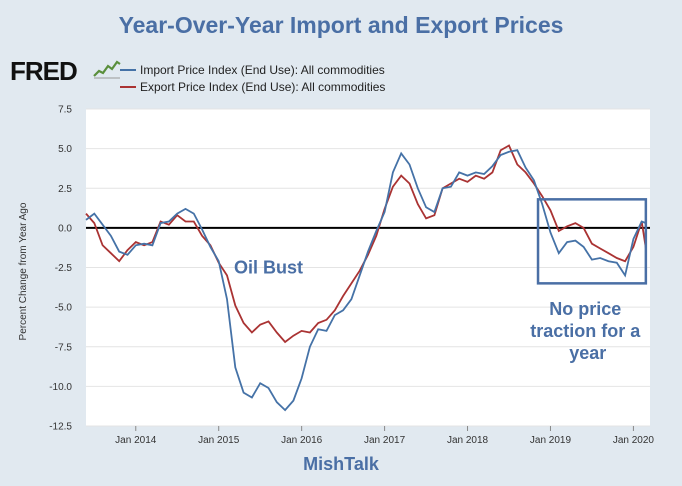  I want to click on annotation-line-2: traction for a, so click(585, 331).